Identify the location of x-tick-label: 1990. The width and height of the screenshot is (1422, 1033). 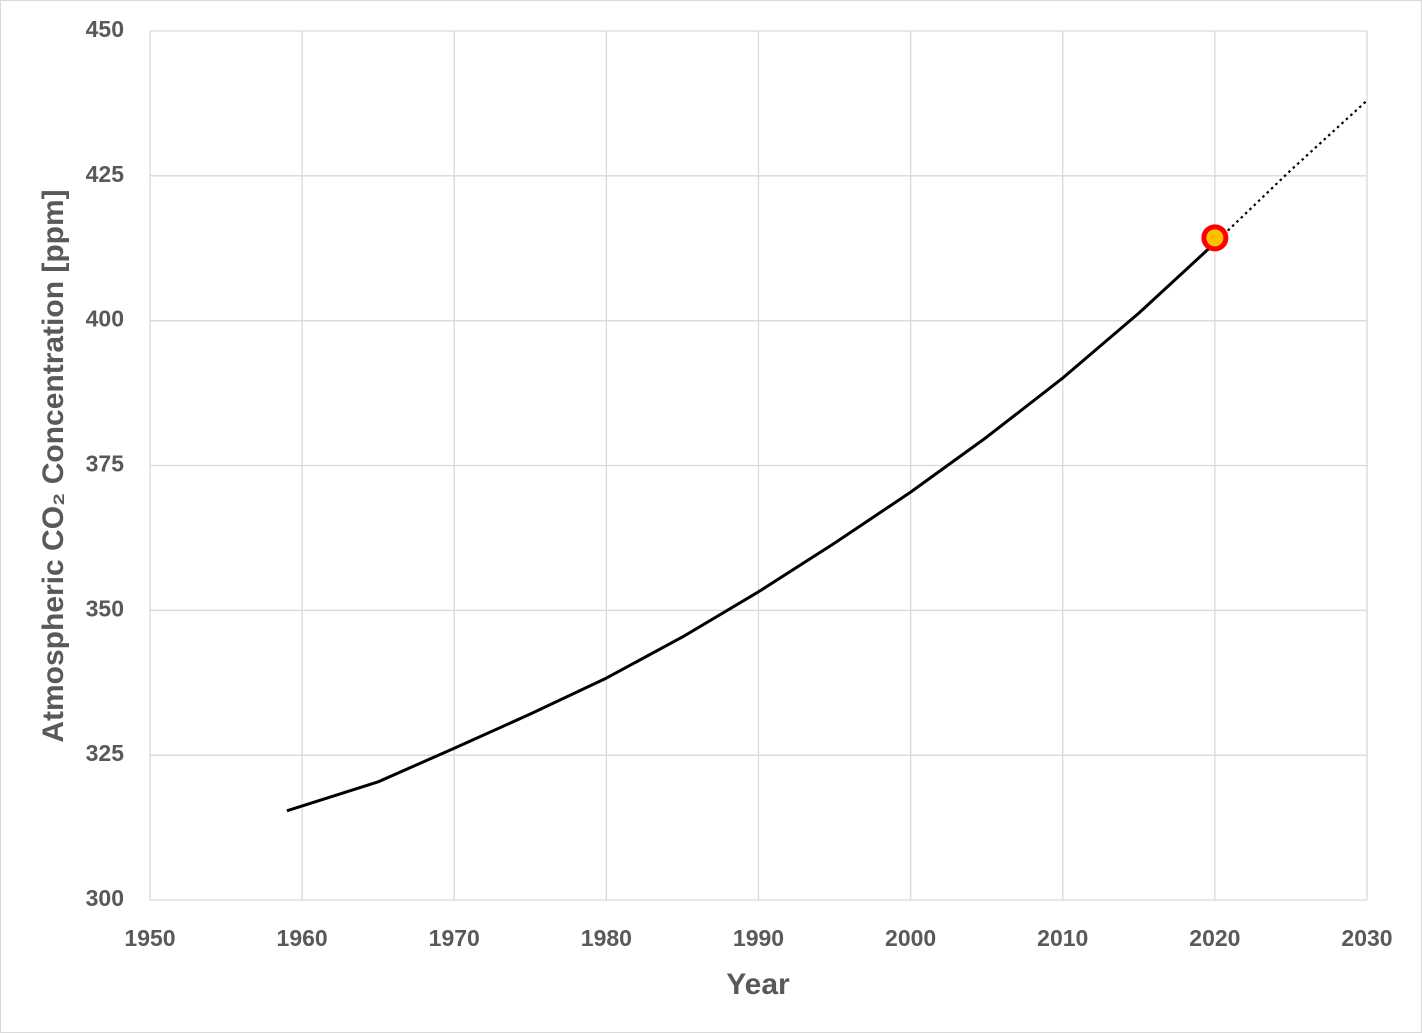
(758, 938).